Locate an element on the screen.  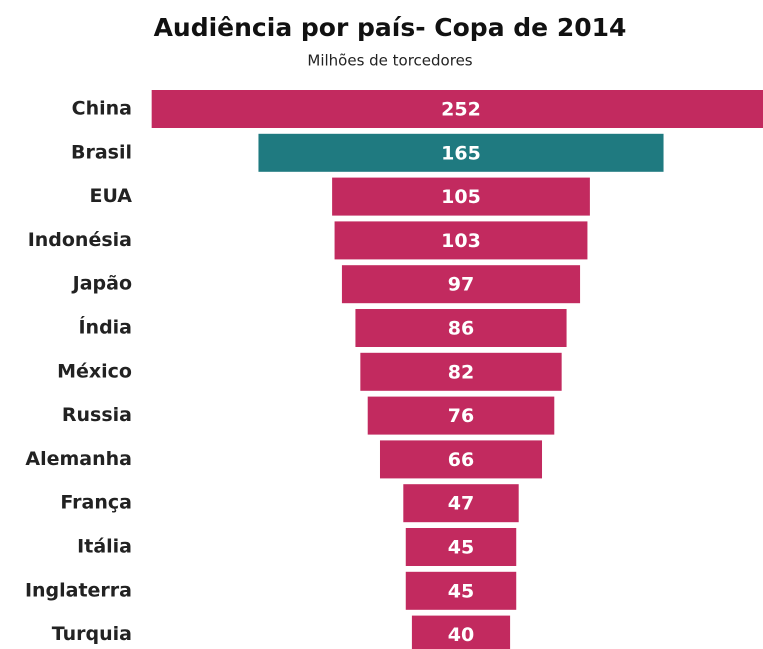
value-label: 252 is located at coordinates (461, 110).